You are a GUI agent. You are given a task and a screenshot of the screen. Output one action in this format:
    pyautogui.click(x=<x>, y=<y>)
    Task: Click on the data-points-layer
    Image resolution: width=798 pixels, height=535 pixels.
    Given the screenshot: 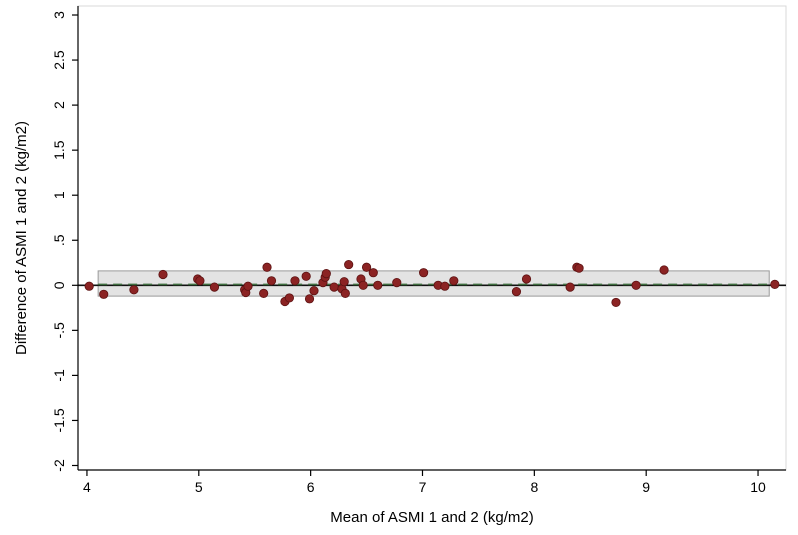 What is the action you would take?
    pyautogui.click(x=432, y=283)
    